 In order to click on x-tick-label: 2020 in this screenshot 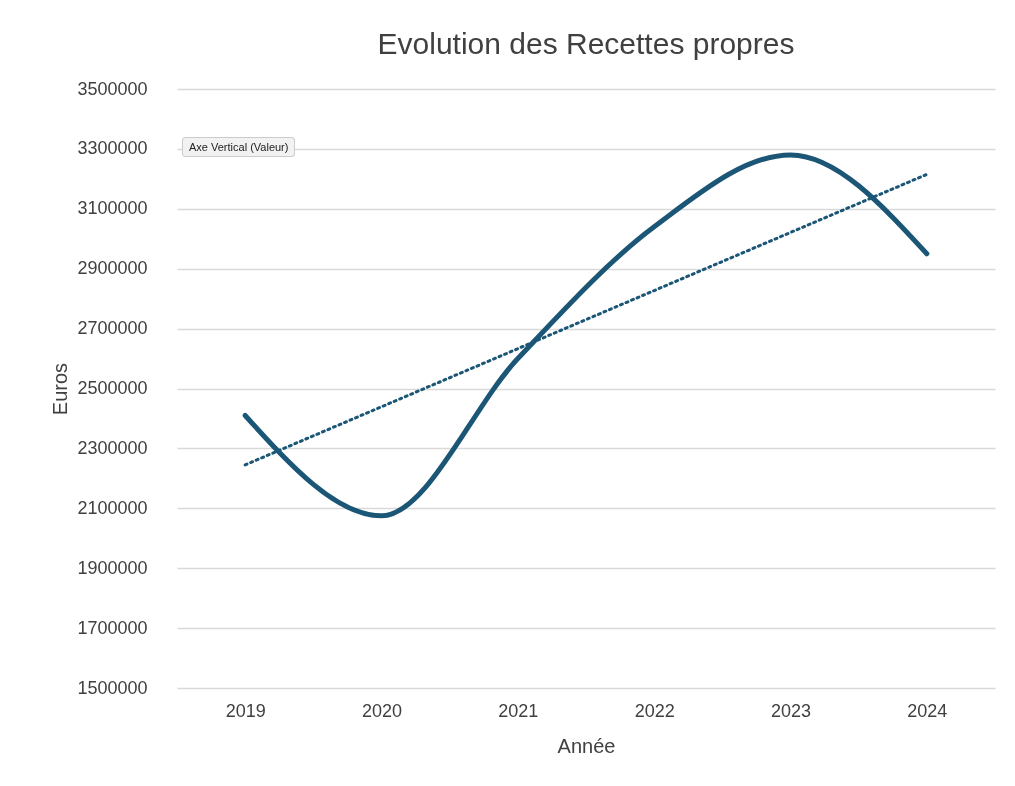, I will do `click(382, 710)`.